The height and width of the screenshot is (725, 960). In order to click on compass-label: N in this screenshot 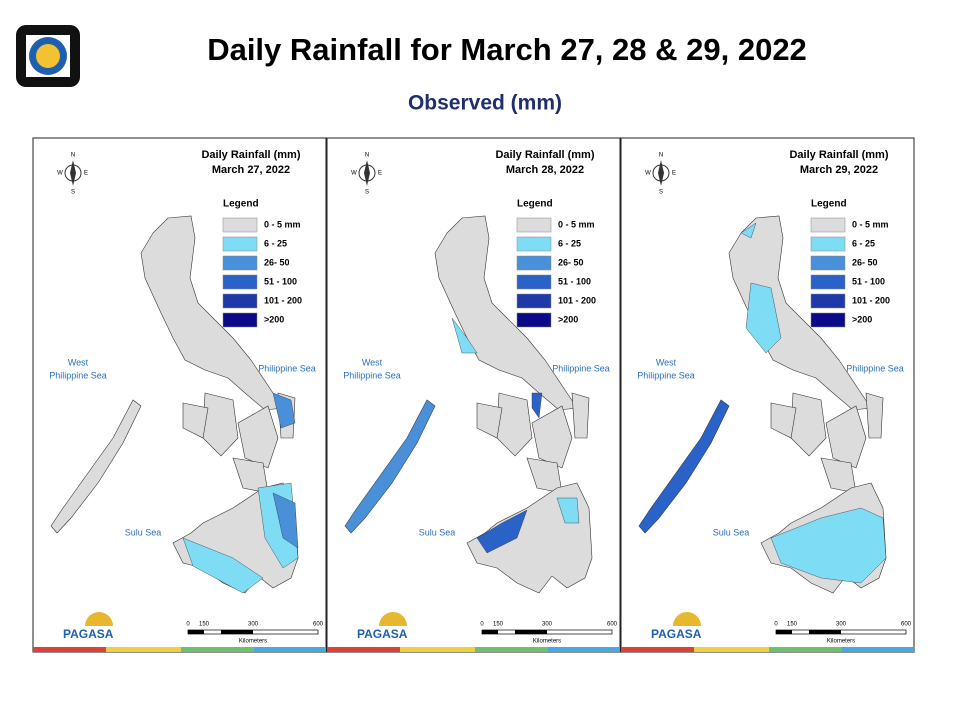, I will do `click(73, 156)`.